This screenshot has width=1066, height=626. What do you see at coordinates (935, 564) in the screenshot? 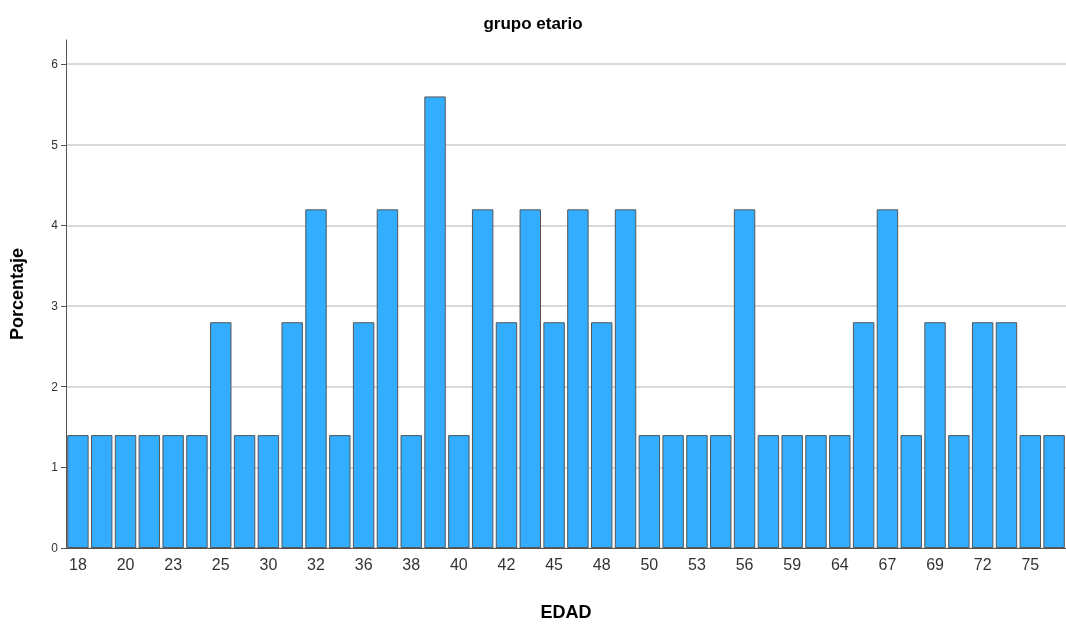
I see `x-tick-label: 69` at bounding box center [935, 564].